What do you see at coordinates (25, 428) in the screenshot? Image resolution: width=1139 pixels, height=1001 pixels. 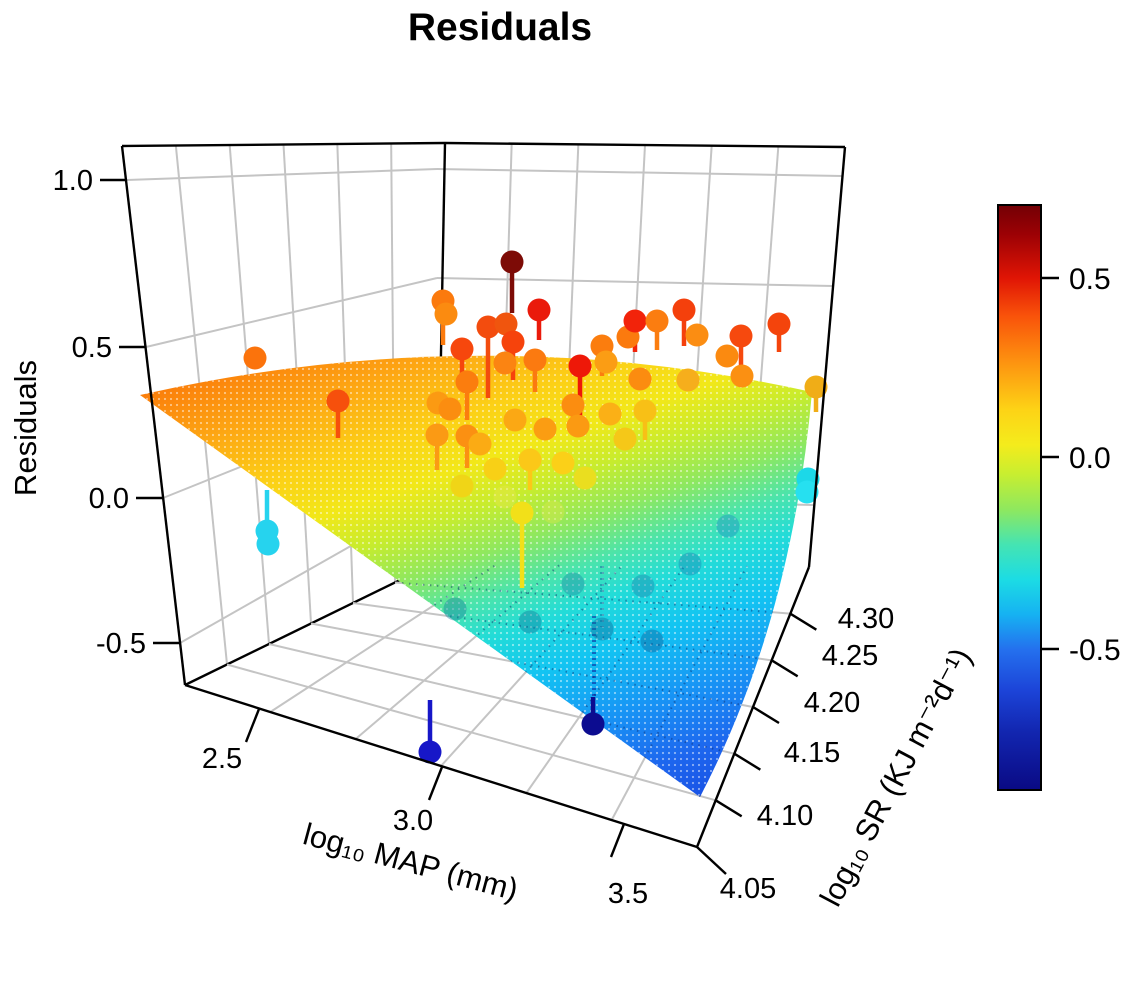 I see `z-axis-title: Residuals` at bounding box center [25, 428].